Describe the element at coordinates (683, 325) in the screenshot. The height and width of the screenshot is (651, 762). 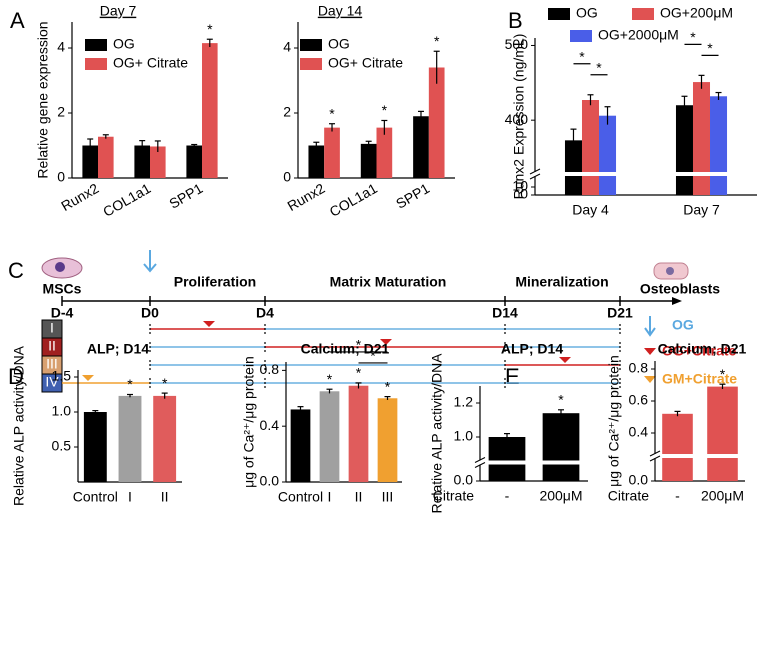
I see `legend-label: OG` at that location.